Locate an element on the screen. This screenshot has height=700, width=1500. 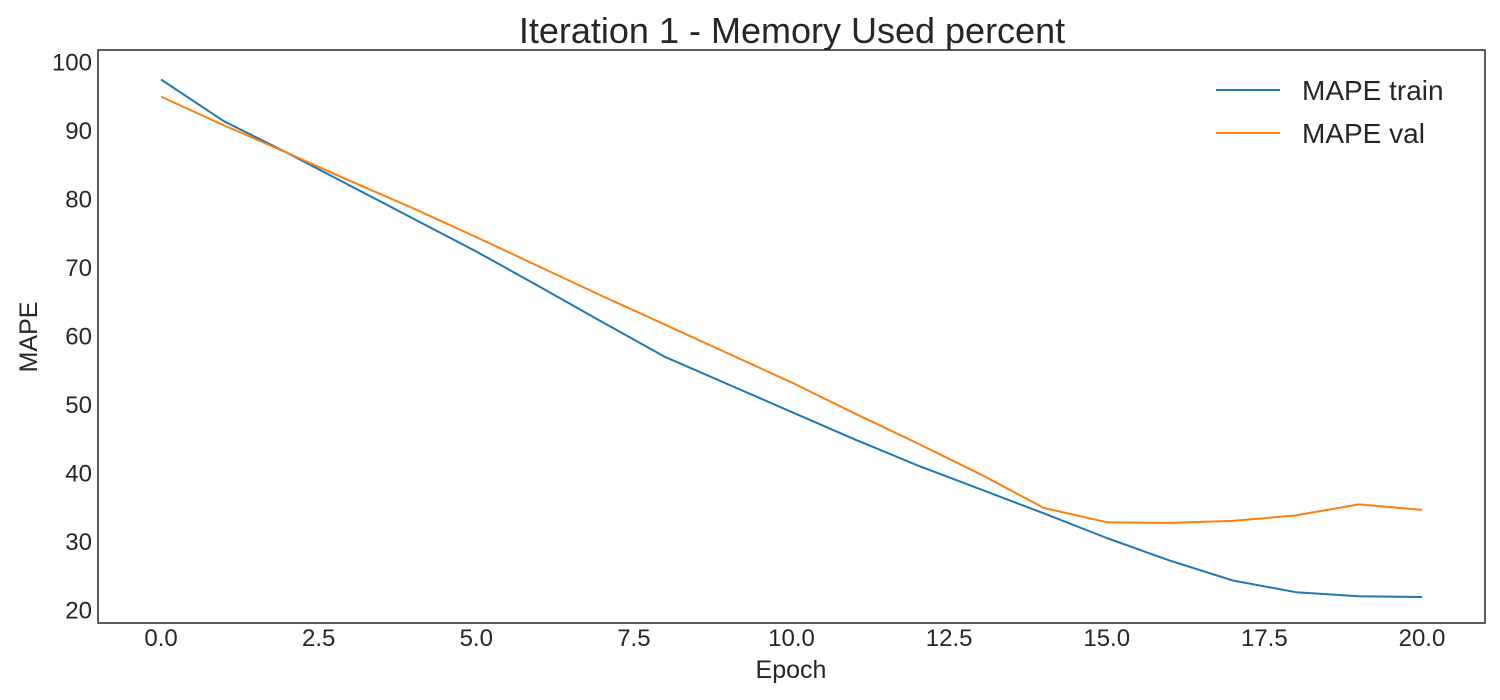
x-tick-label: 0.0 is located at coordinates (160, 638).